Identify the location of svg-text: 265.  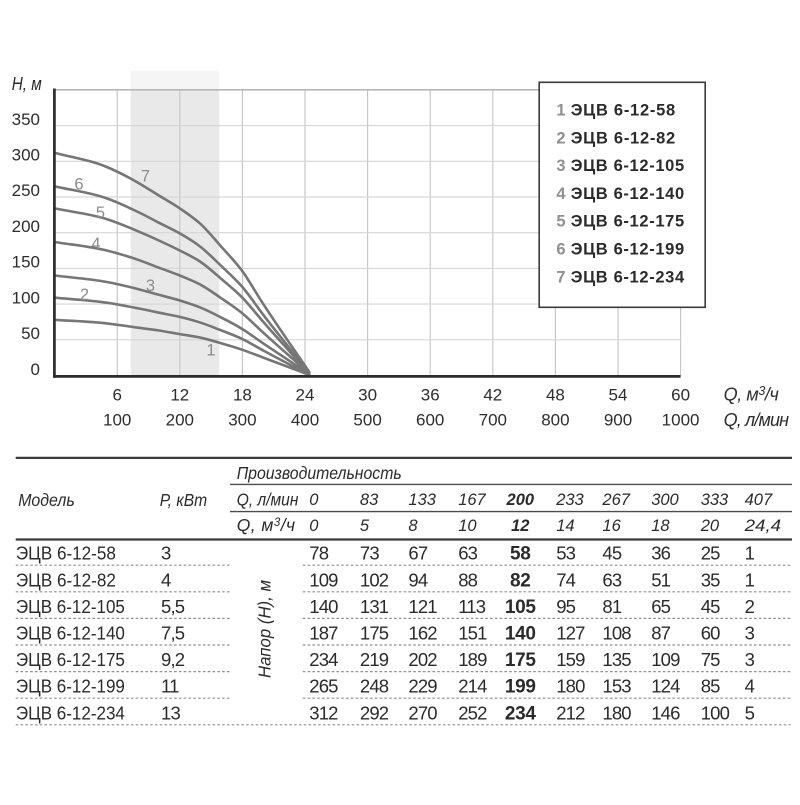
(323, 686).